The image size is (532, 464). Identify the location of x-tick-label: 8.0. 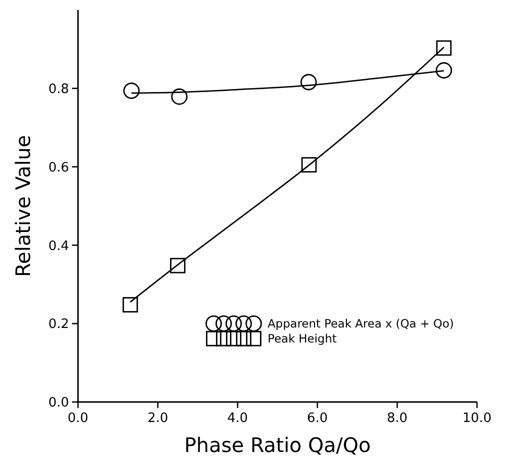
(397, 418).